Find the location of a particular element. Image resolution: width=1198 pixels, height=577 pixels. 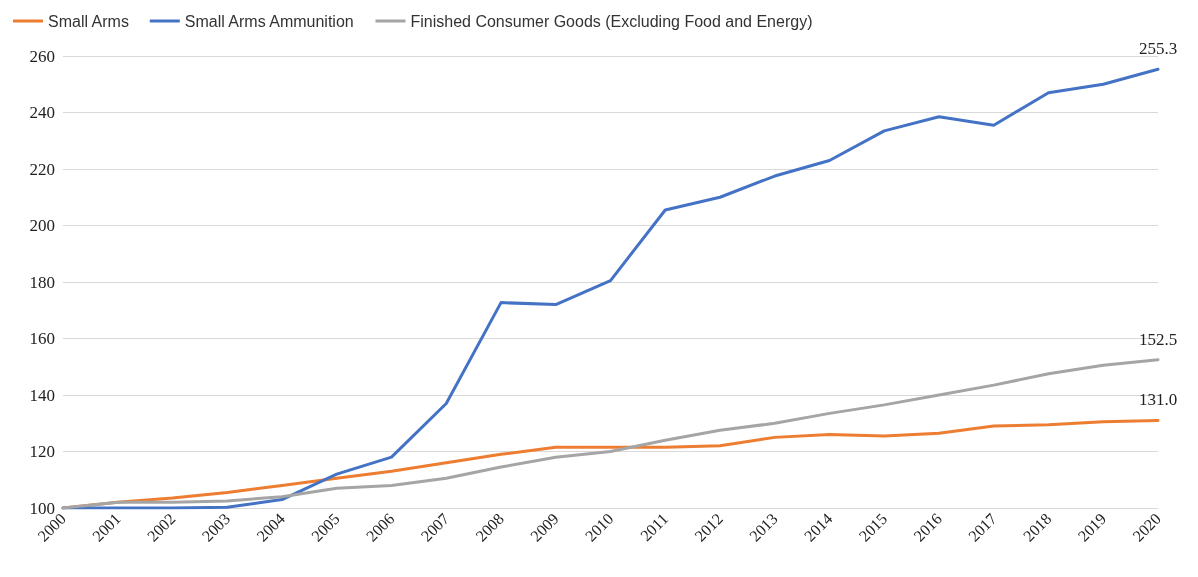

y-tick-label: 260 is located at coordinates (42, 56).